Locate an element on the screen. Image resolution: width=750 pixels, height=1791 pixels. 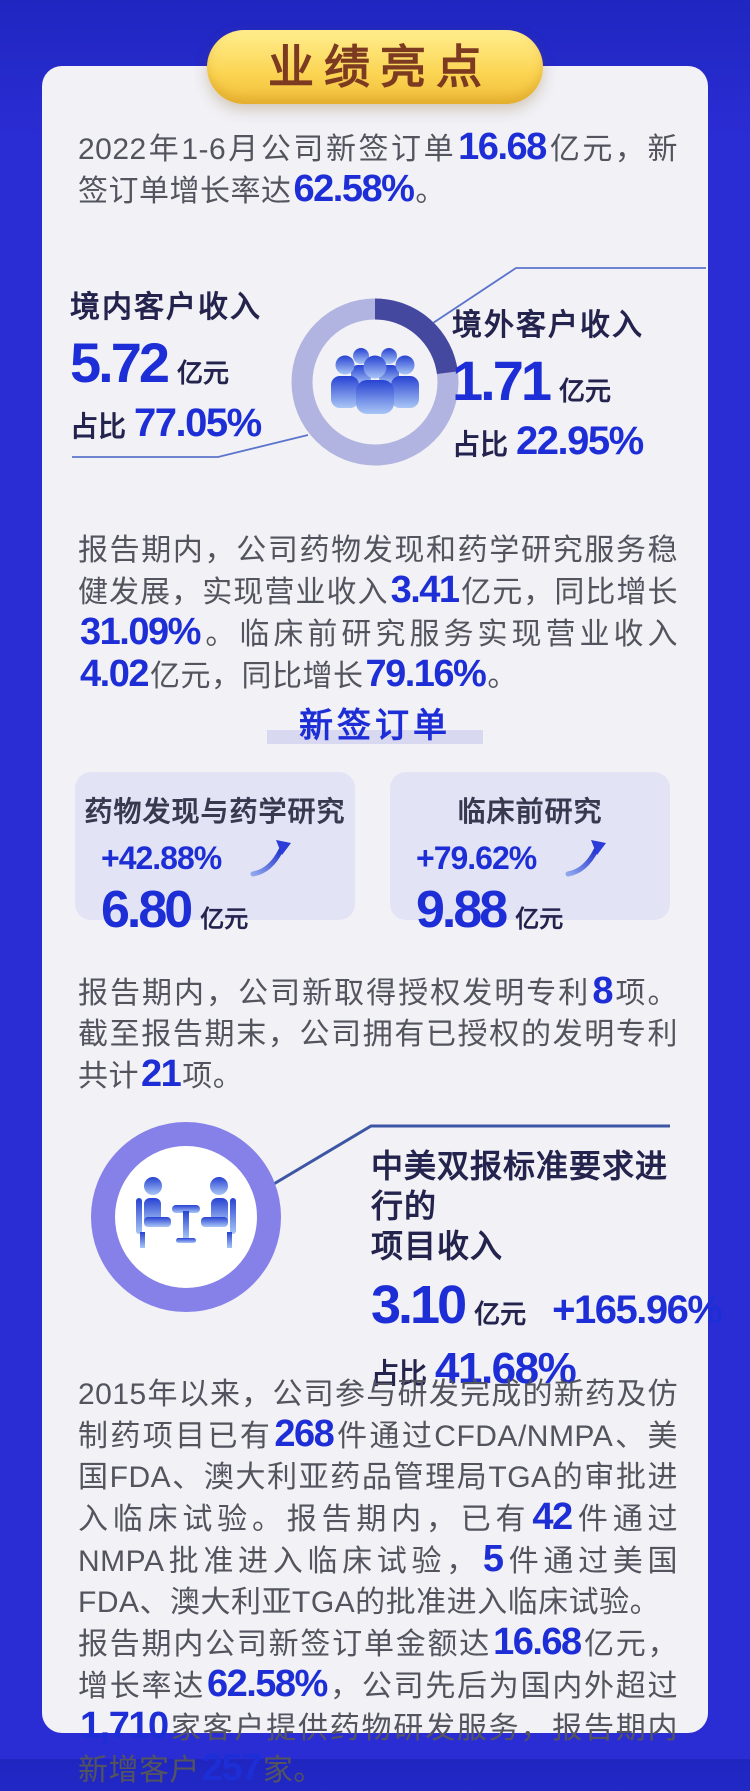
overseas-unit: 亿元 is located at coordinates (585, 391).